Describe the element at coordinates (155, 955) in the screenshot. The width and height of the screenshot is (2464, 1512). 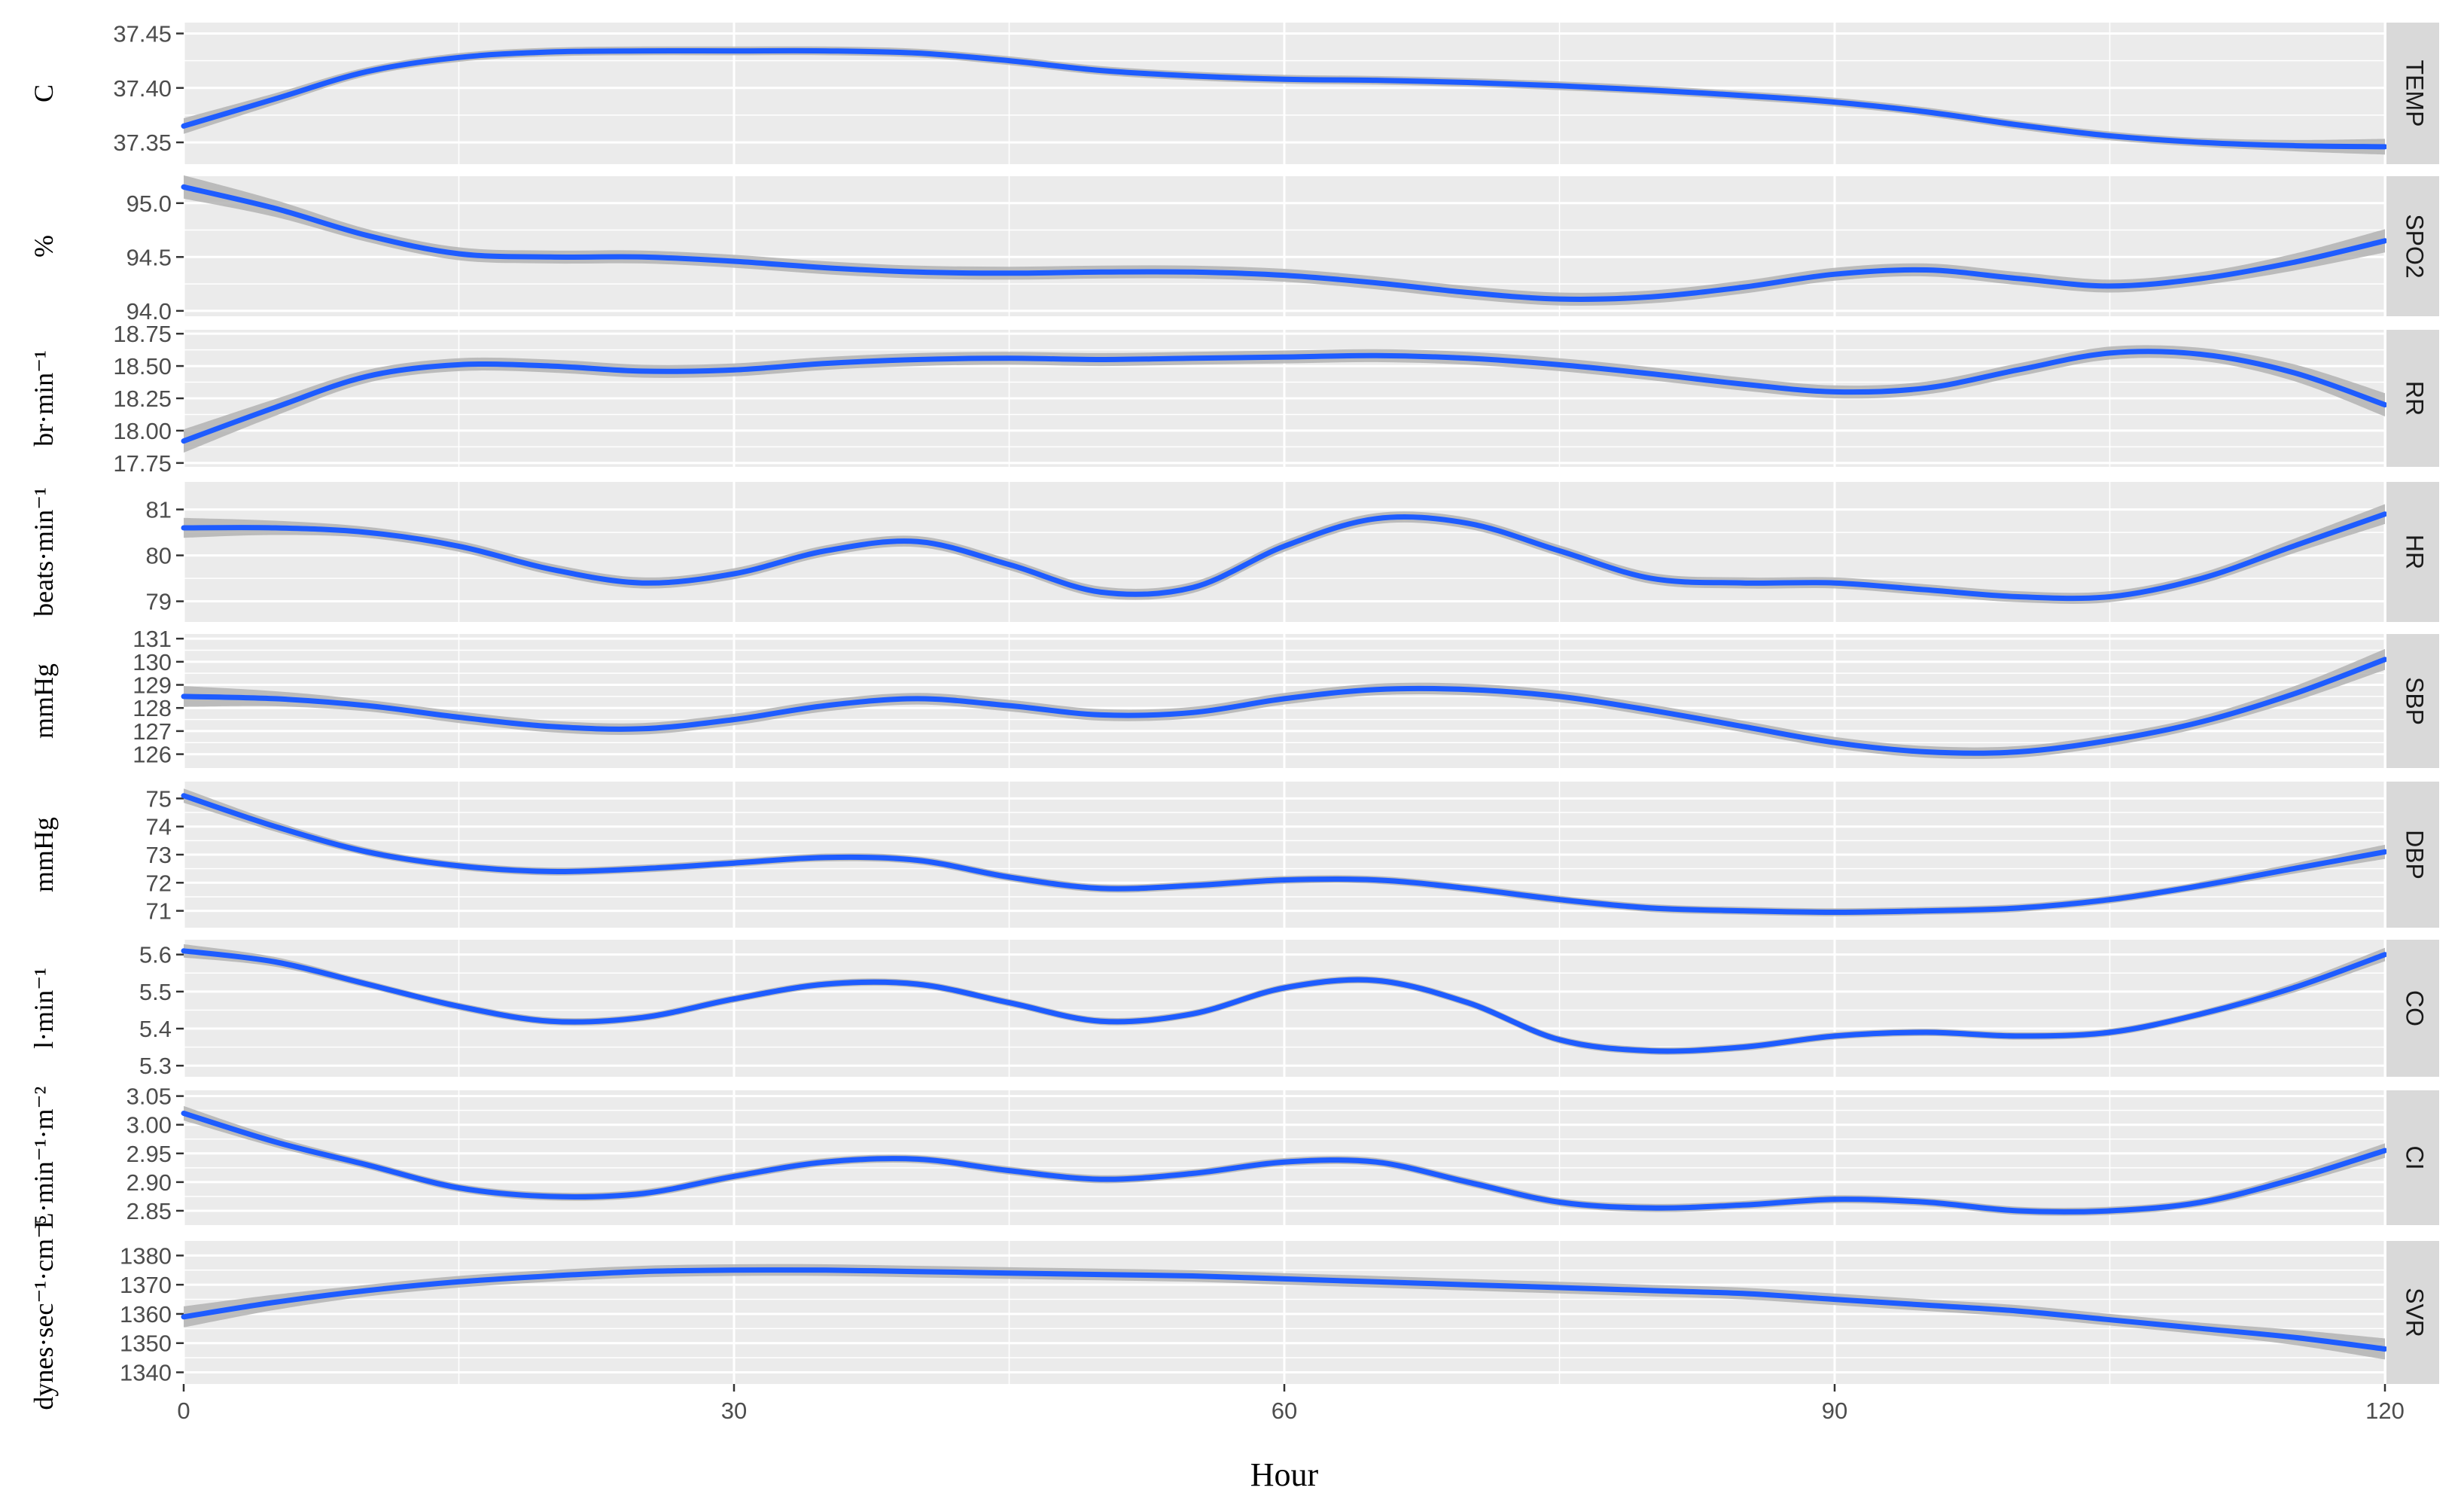
I see `y-tick-label: 5.6` at that location.